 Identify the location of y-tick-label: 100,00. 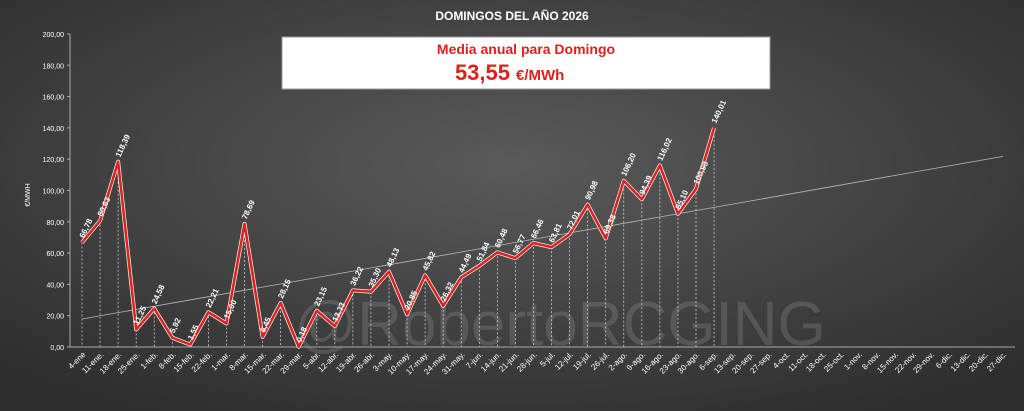
(54, 192).